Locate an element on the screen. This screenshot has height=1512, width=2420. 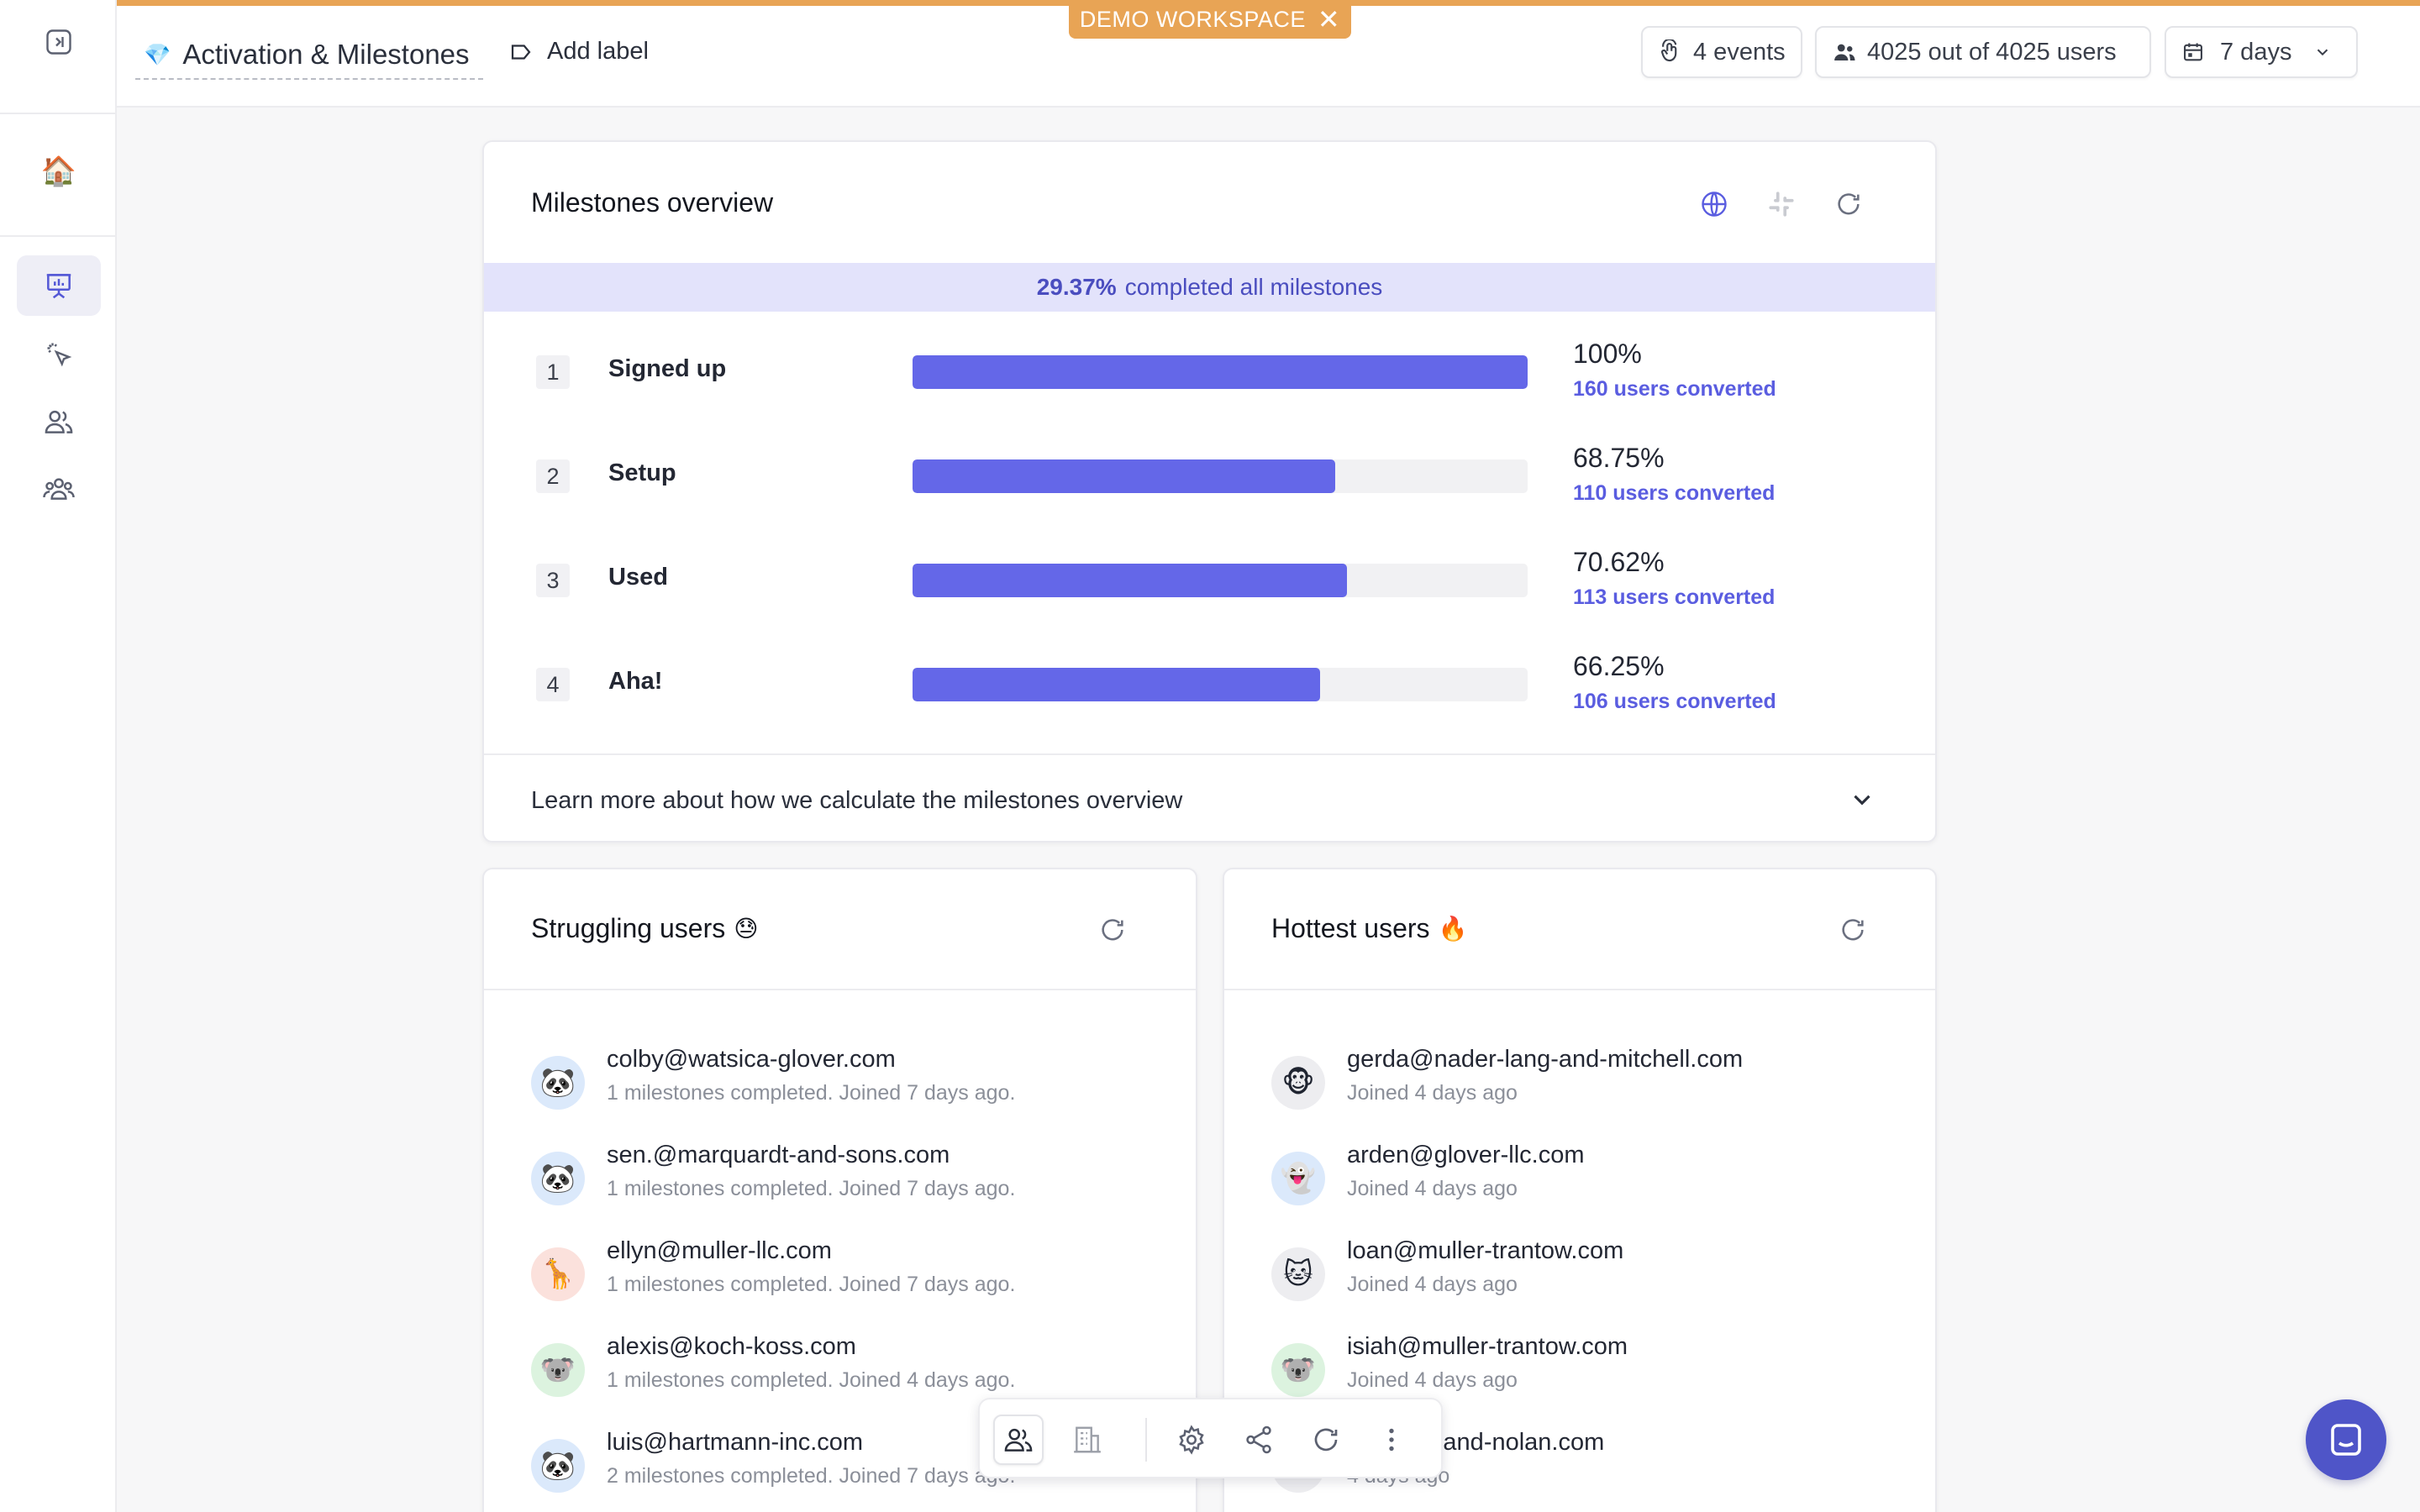
slack-button is located at coordinates (1782, 204).